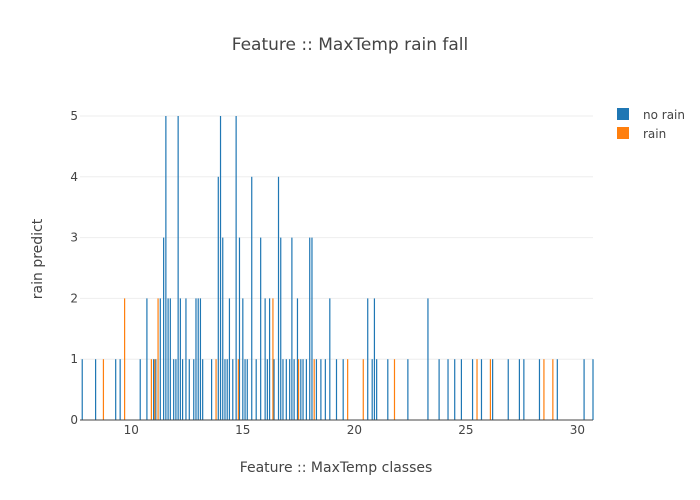  I want to click on legend-item-rain: rain, so click(641, 134).